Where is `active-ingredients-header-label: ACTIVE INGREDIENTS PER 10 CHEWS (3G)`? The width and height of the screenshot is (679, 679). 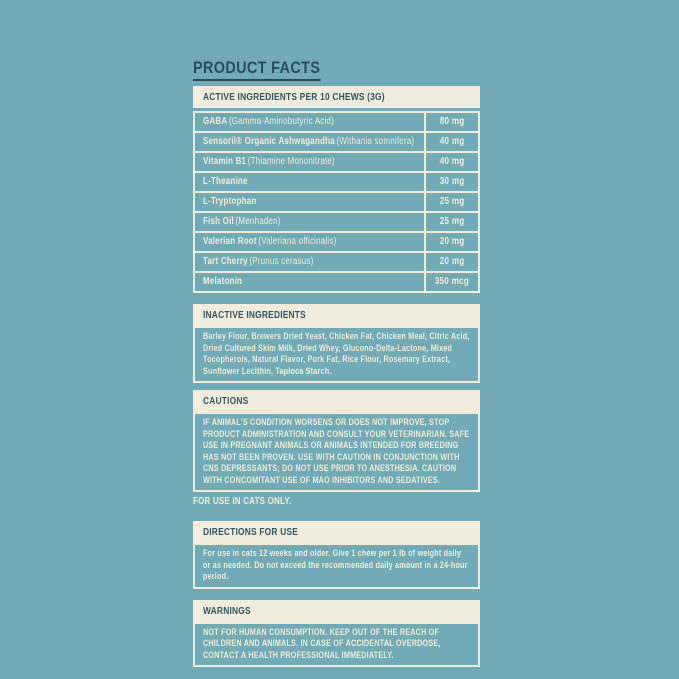
active-ingredients-header-label: ACTIVE INGREDIENTS PER 10 CHEWS (3G) is located at coordinates (294, 97).